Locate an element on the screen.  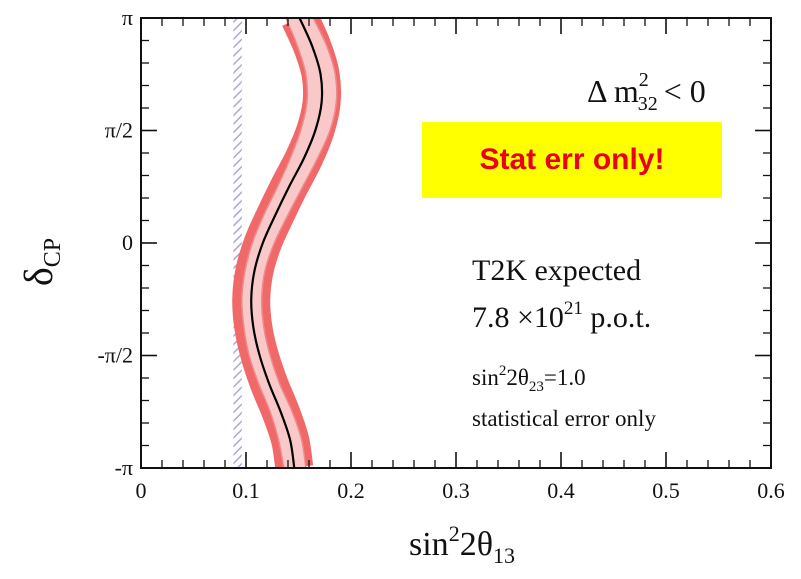
y-axis-title: δCP is located at coordinates (41, 262).